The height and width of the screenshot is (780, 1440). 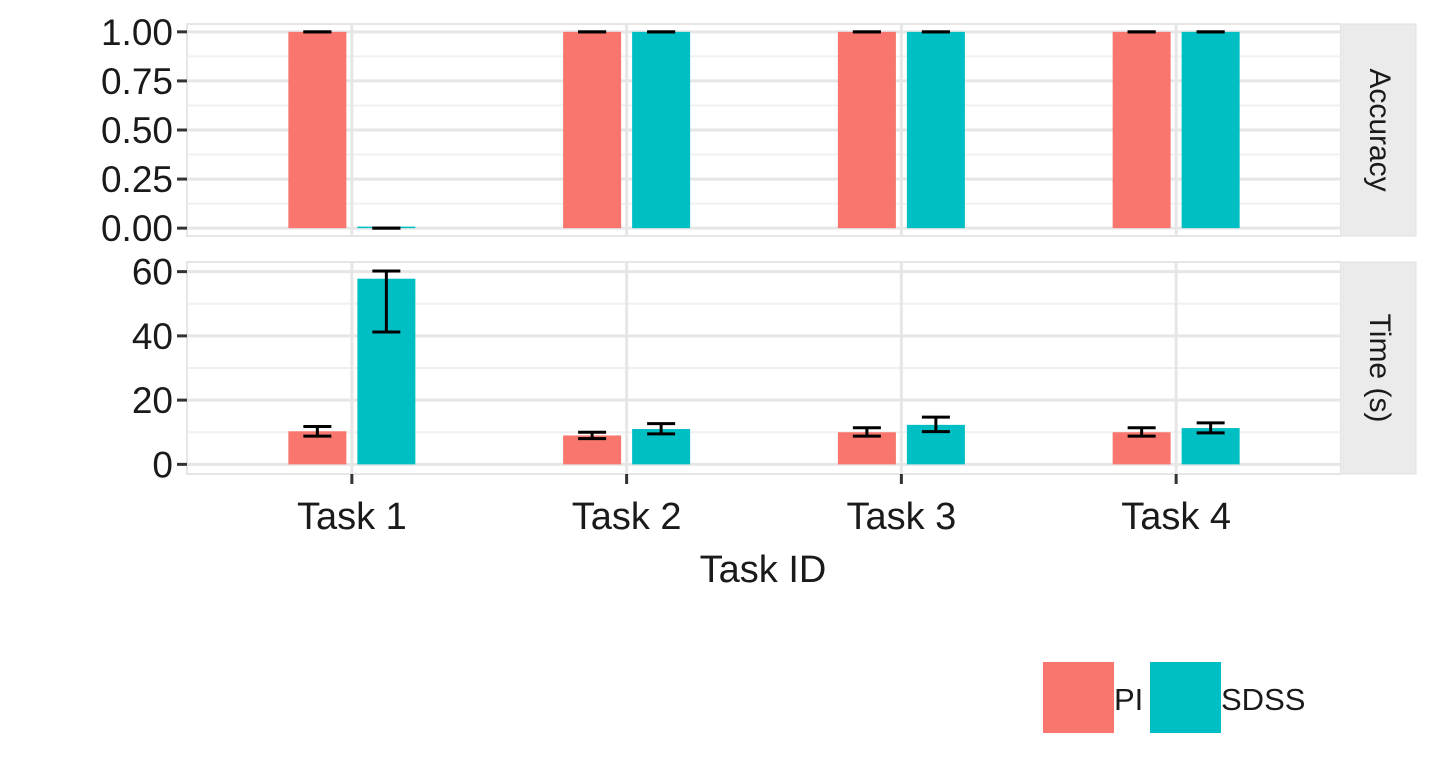 I want to click on y-tick-label: 0.00, so click(x=137, y=228).